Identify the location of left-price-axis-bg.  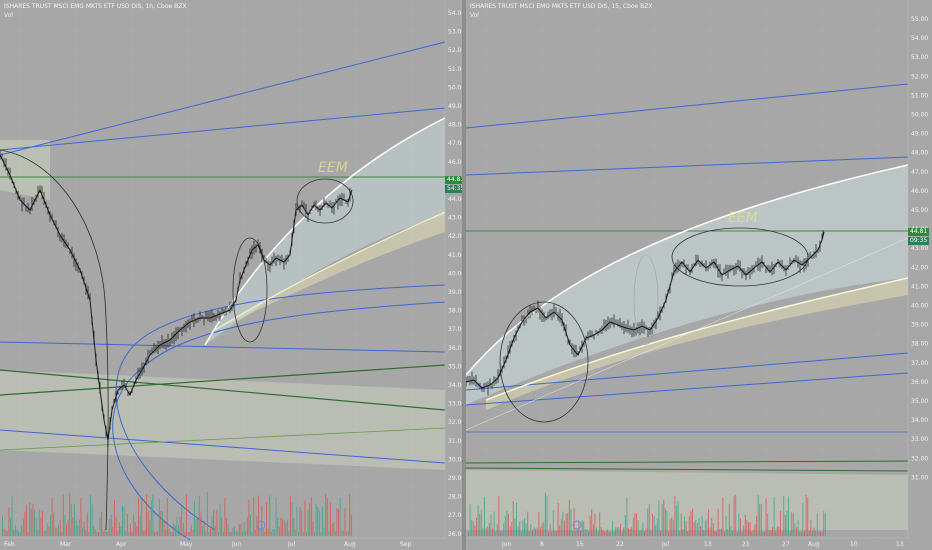
(453, 275).